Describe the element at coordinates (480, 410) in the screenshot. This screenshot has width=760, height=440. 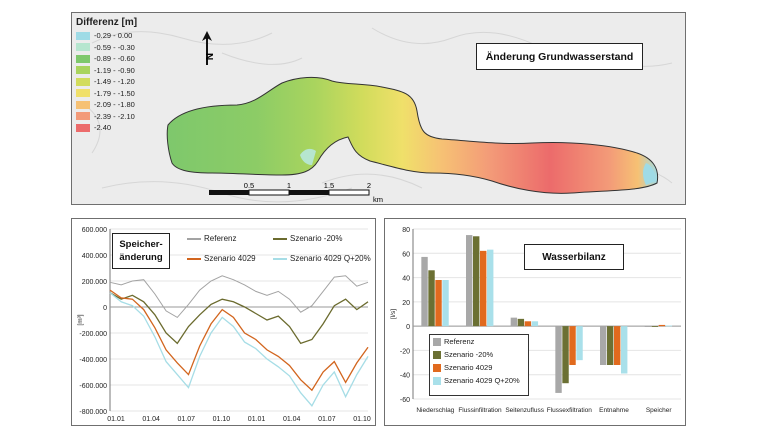
I see `x-category-label: Flussinfiltration` at that location.